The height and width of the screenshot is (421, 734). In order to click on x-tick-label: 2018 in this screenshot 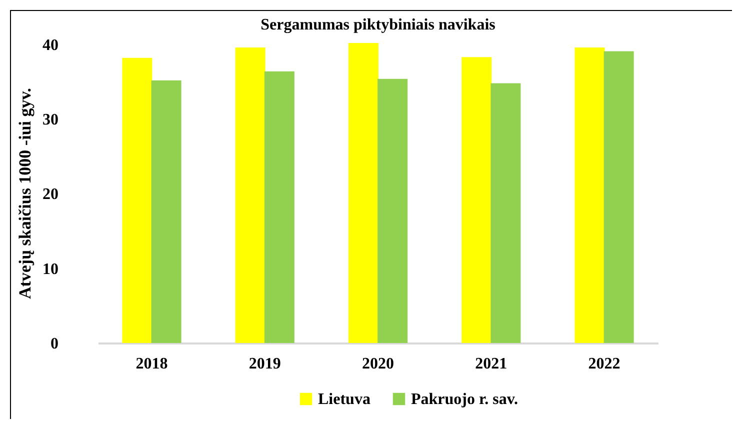, I will do `click(152, 364)`.